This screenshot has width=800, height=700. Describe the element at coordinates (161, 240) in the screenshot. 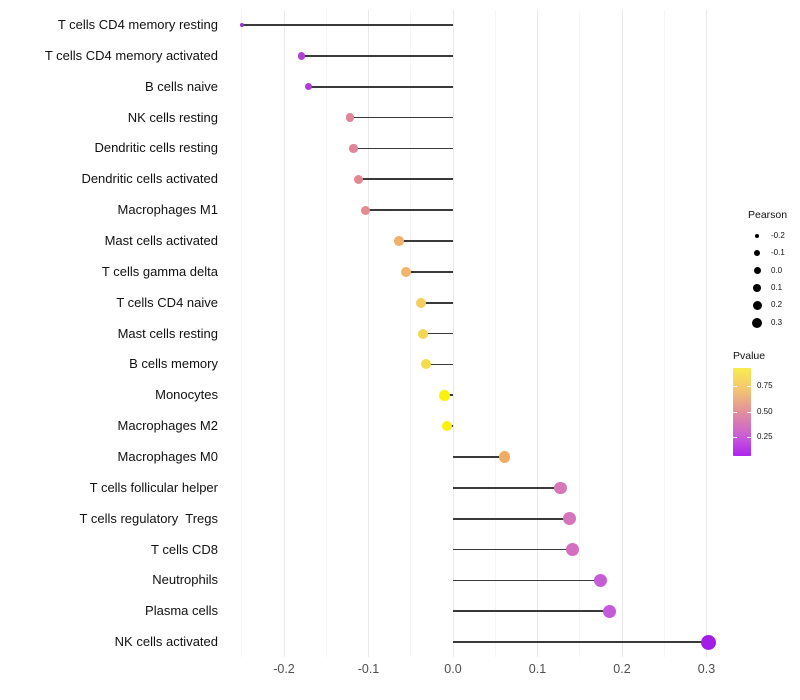

I see `y-axis-label: Mast cells activated` at that location.